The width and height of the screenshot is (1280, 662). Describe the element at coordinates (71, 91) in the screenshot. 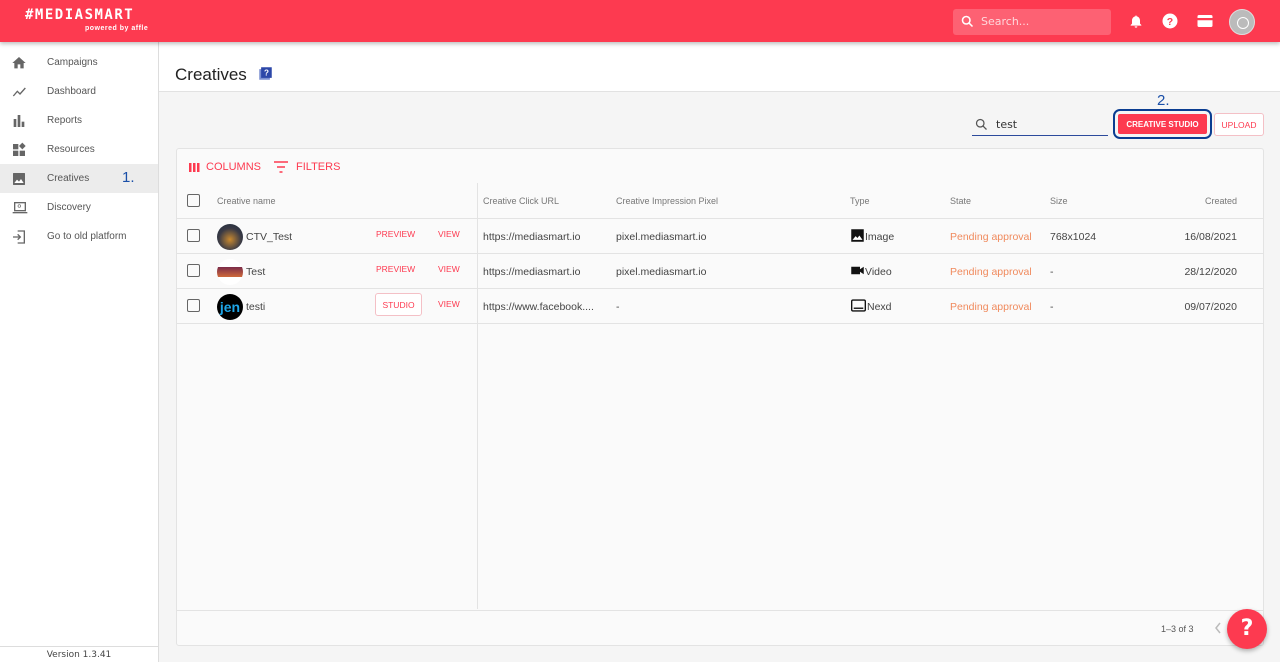

I see `sidebar-item-label: Dashboard` at that location.